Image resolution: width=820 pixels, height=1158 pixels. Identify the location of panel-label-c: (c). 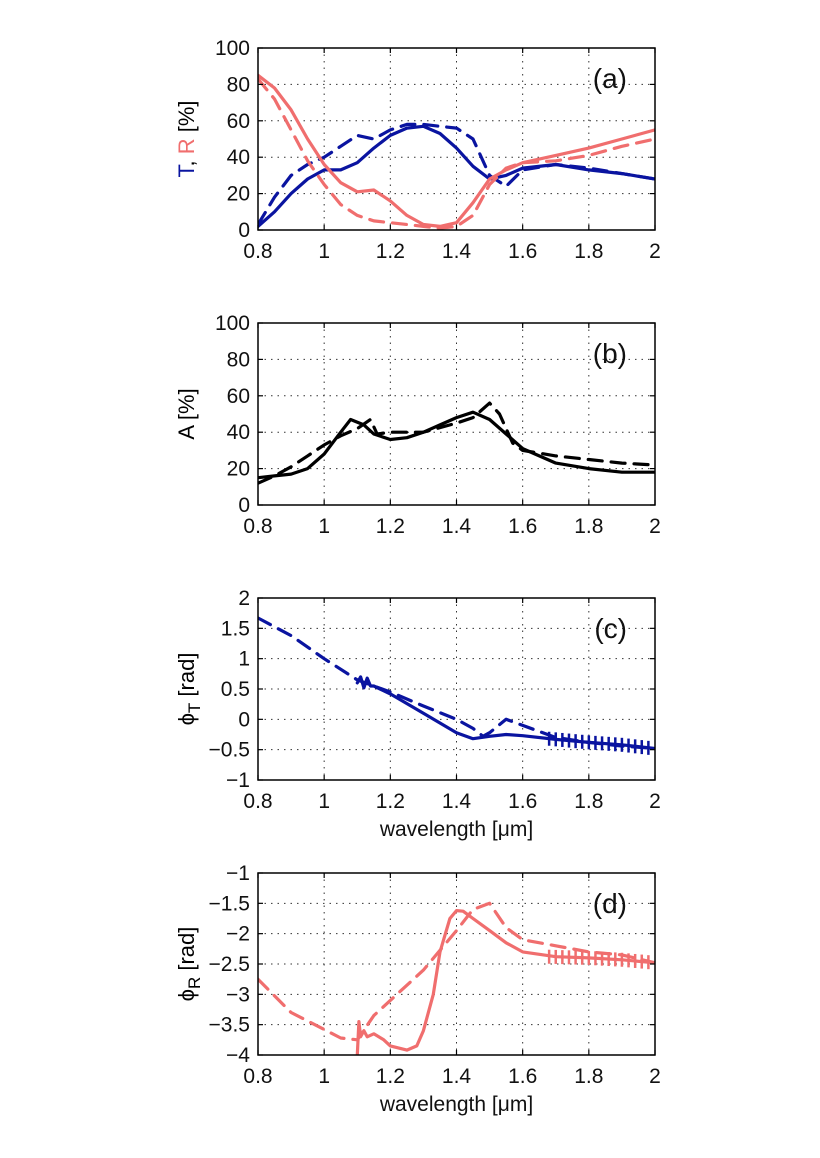
(610, 628).